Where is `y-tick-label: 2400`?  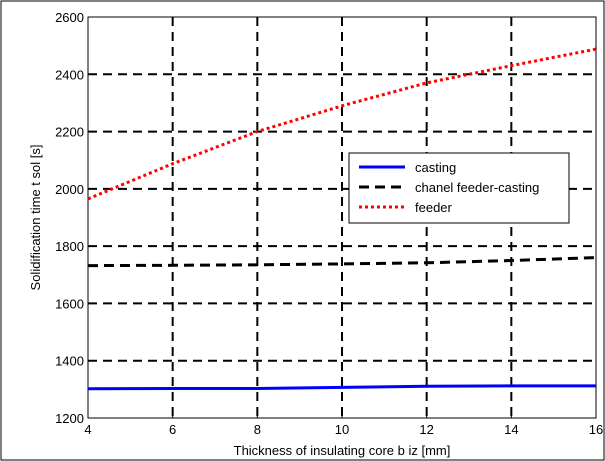
y-tick-label: 2400 is located at coordinates (69, 74).